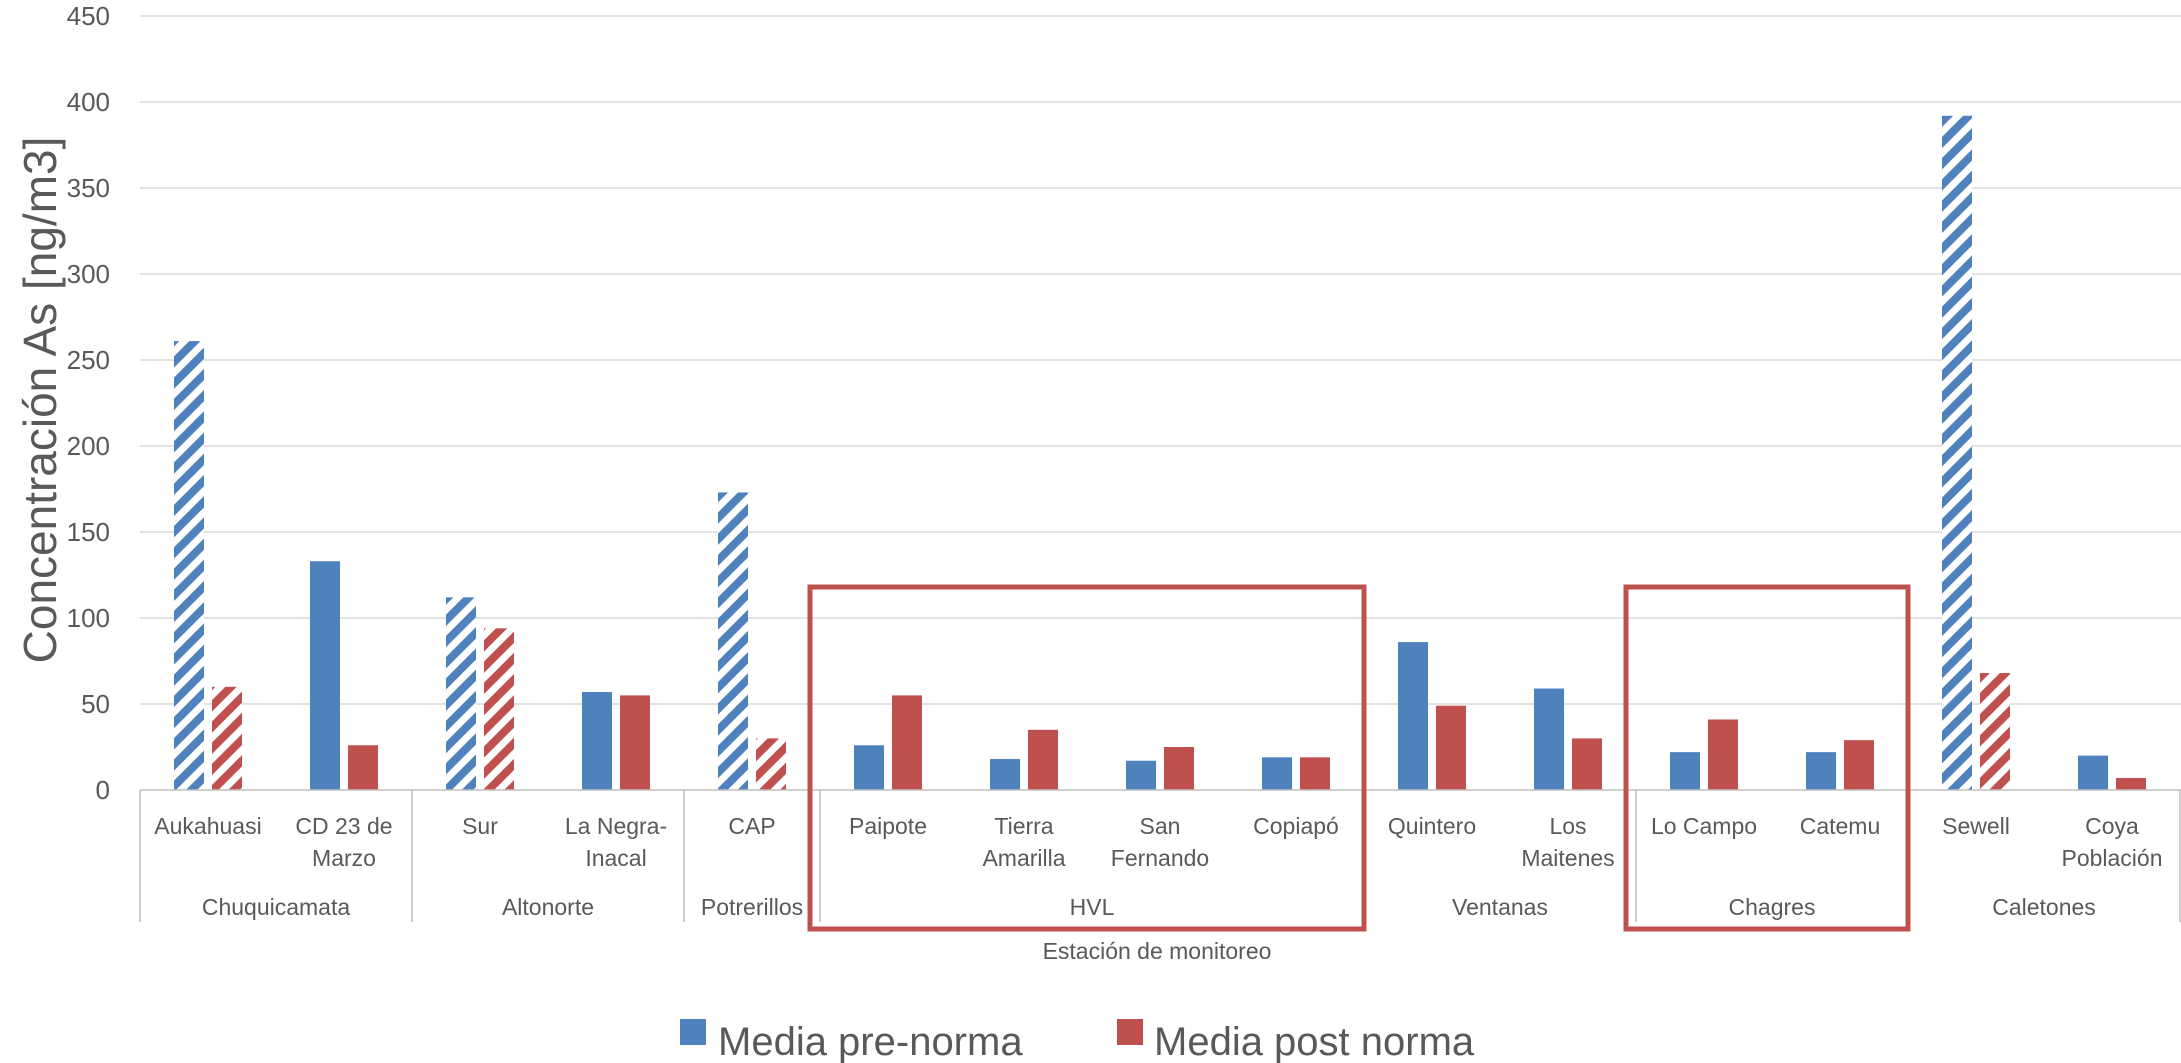 The width and height of the screenshot is (2181, 1063). I want to click on y-tick-label: 450, so click(88, 16).